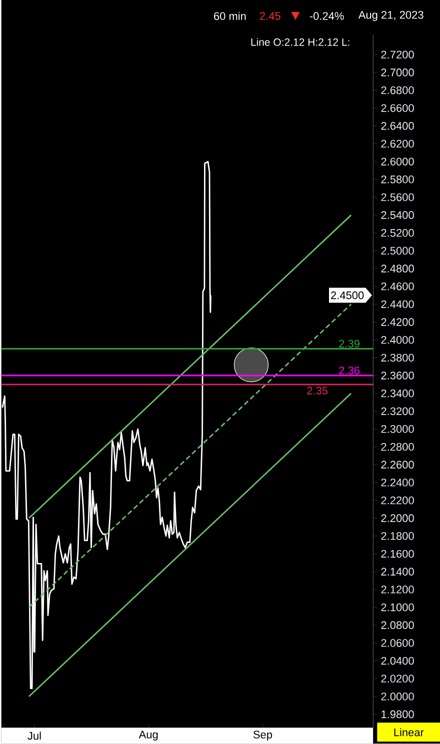 Image resolution: width=440 pixels, height=744 pixels. What do you see at coordinates (349, 344) in the screenshot?
I see `ref-line-label: 2.39` at bounding box center [349, 344].